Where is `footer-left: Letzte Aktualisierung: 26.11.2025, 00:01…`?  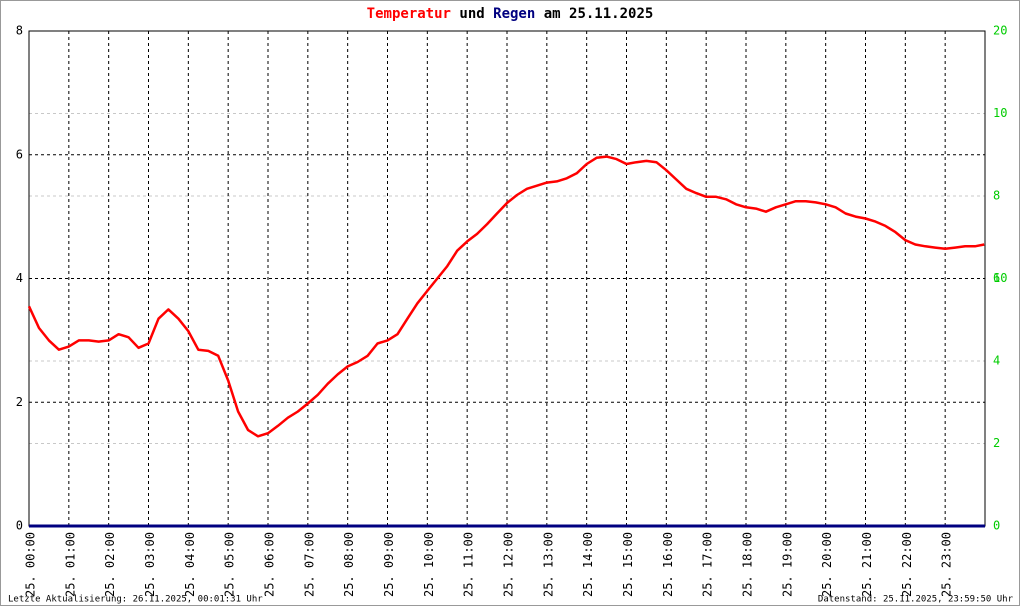
footer-left: Letzte Aktualisierung: 26.11.2025, 00:01… is located at coordinates (135, 600).